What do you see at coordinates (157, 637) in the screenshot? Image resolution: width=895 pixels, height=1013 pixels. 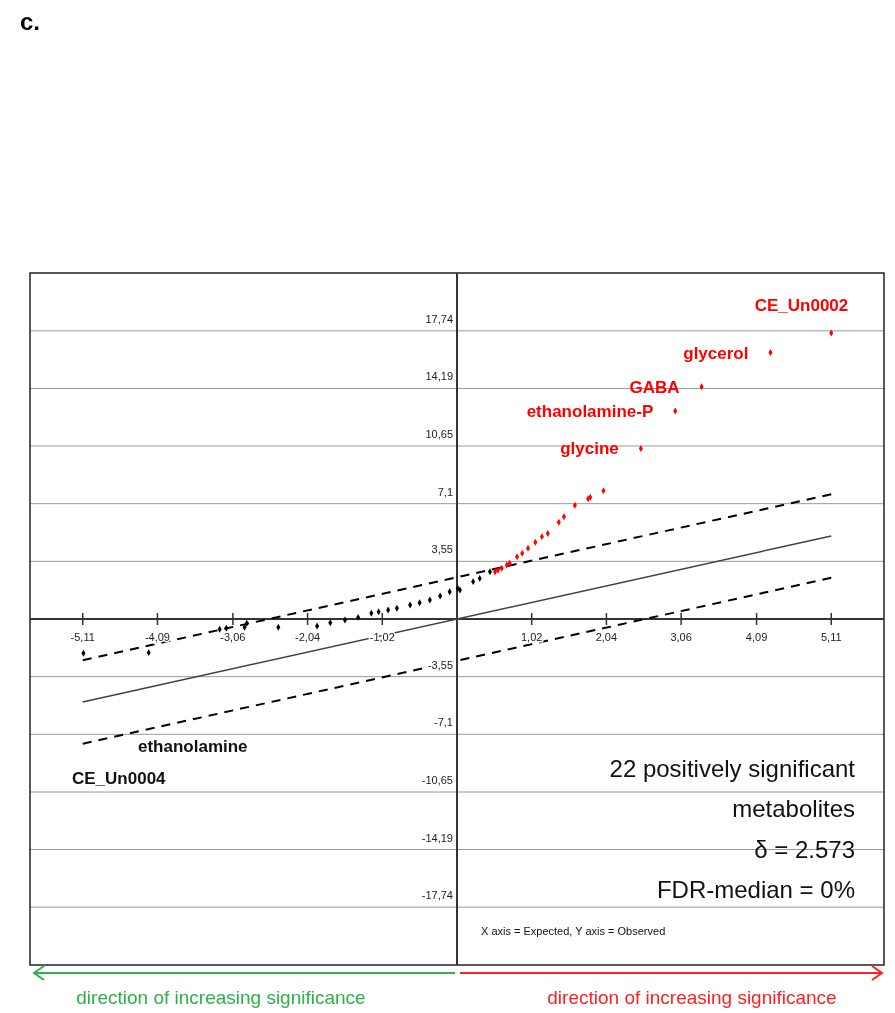 I see `x-tick-label: -4,09` at bounding box center [157, 637].